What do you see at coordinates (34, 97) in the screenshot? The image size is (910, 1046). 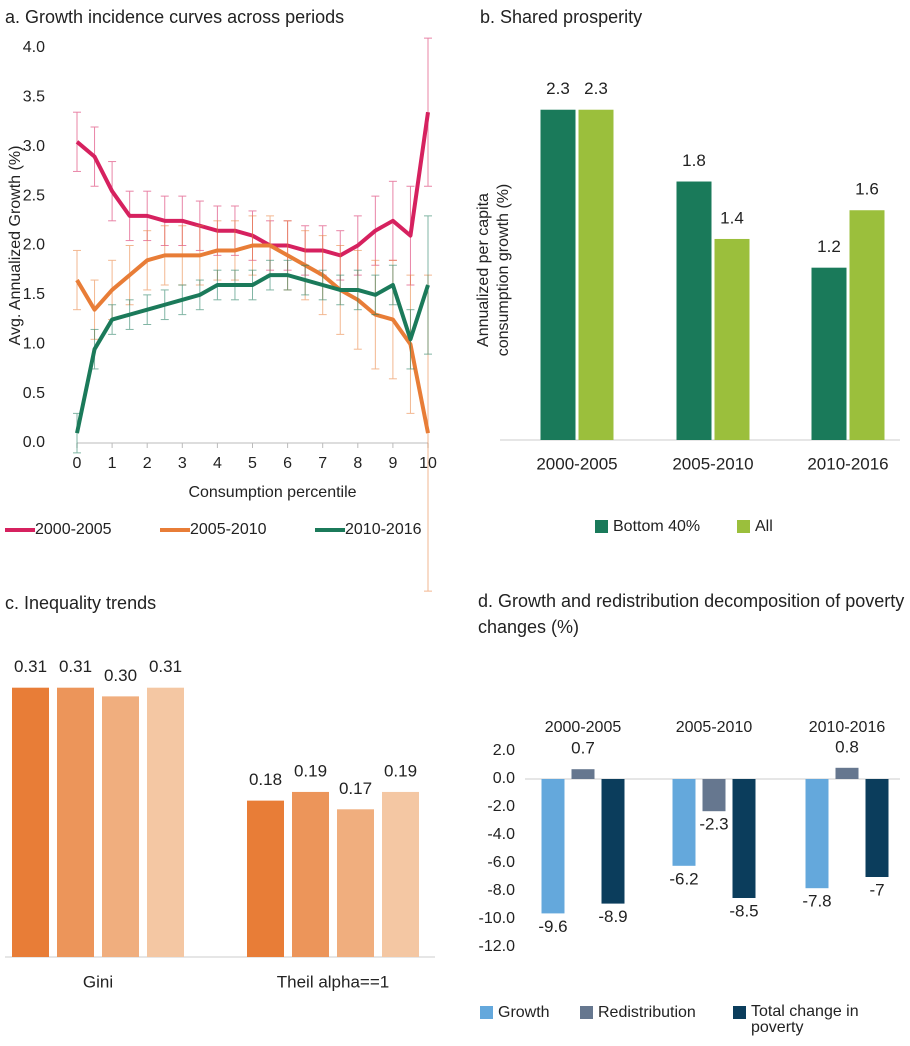 I see `y-tick-label: 3.5` at bounding box center [34, 97].